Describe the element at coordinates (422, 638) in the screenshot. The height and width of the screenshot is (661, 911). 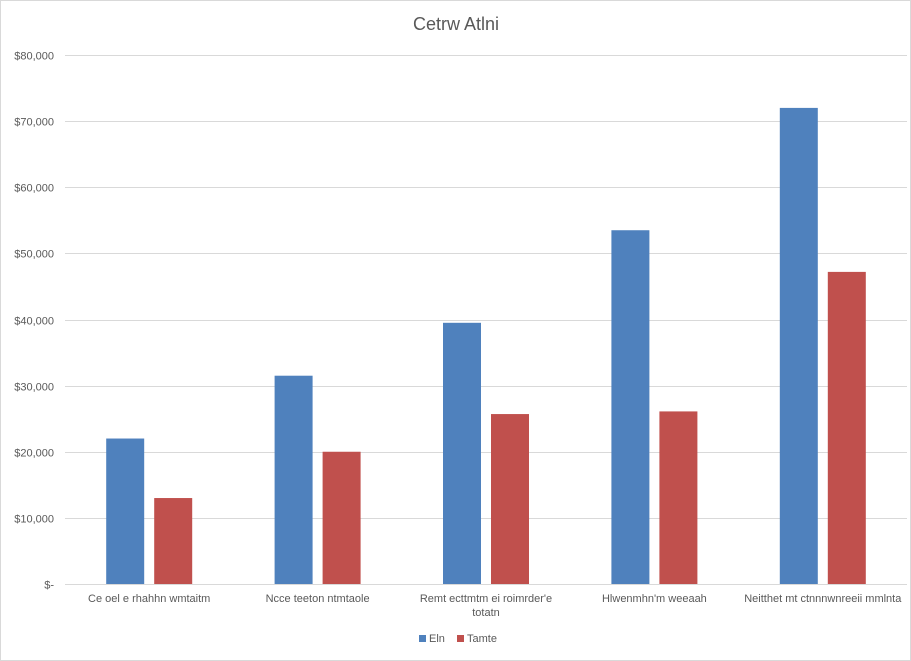
I see `legend-swatch-eln` at that location.